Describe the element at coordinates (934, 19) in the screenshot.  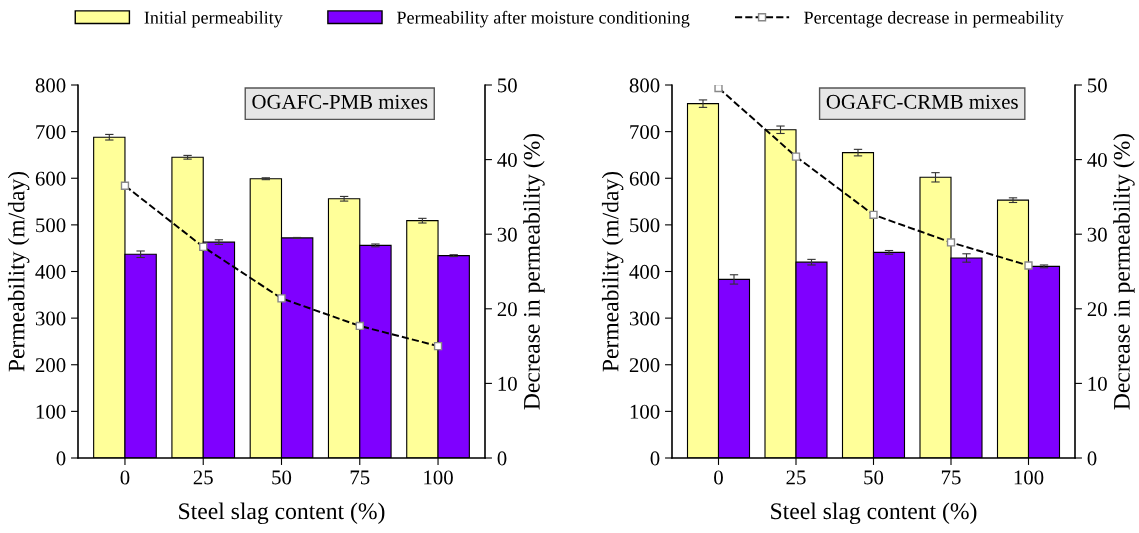
I see `legend-label: Percentage decrease in permeability` at that location.